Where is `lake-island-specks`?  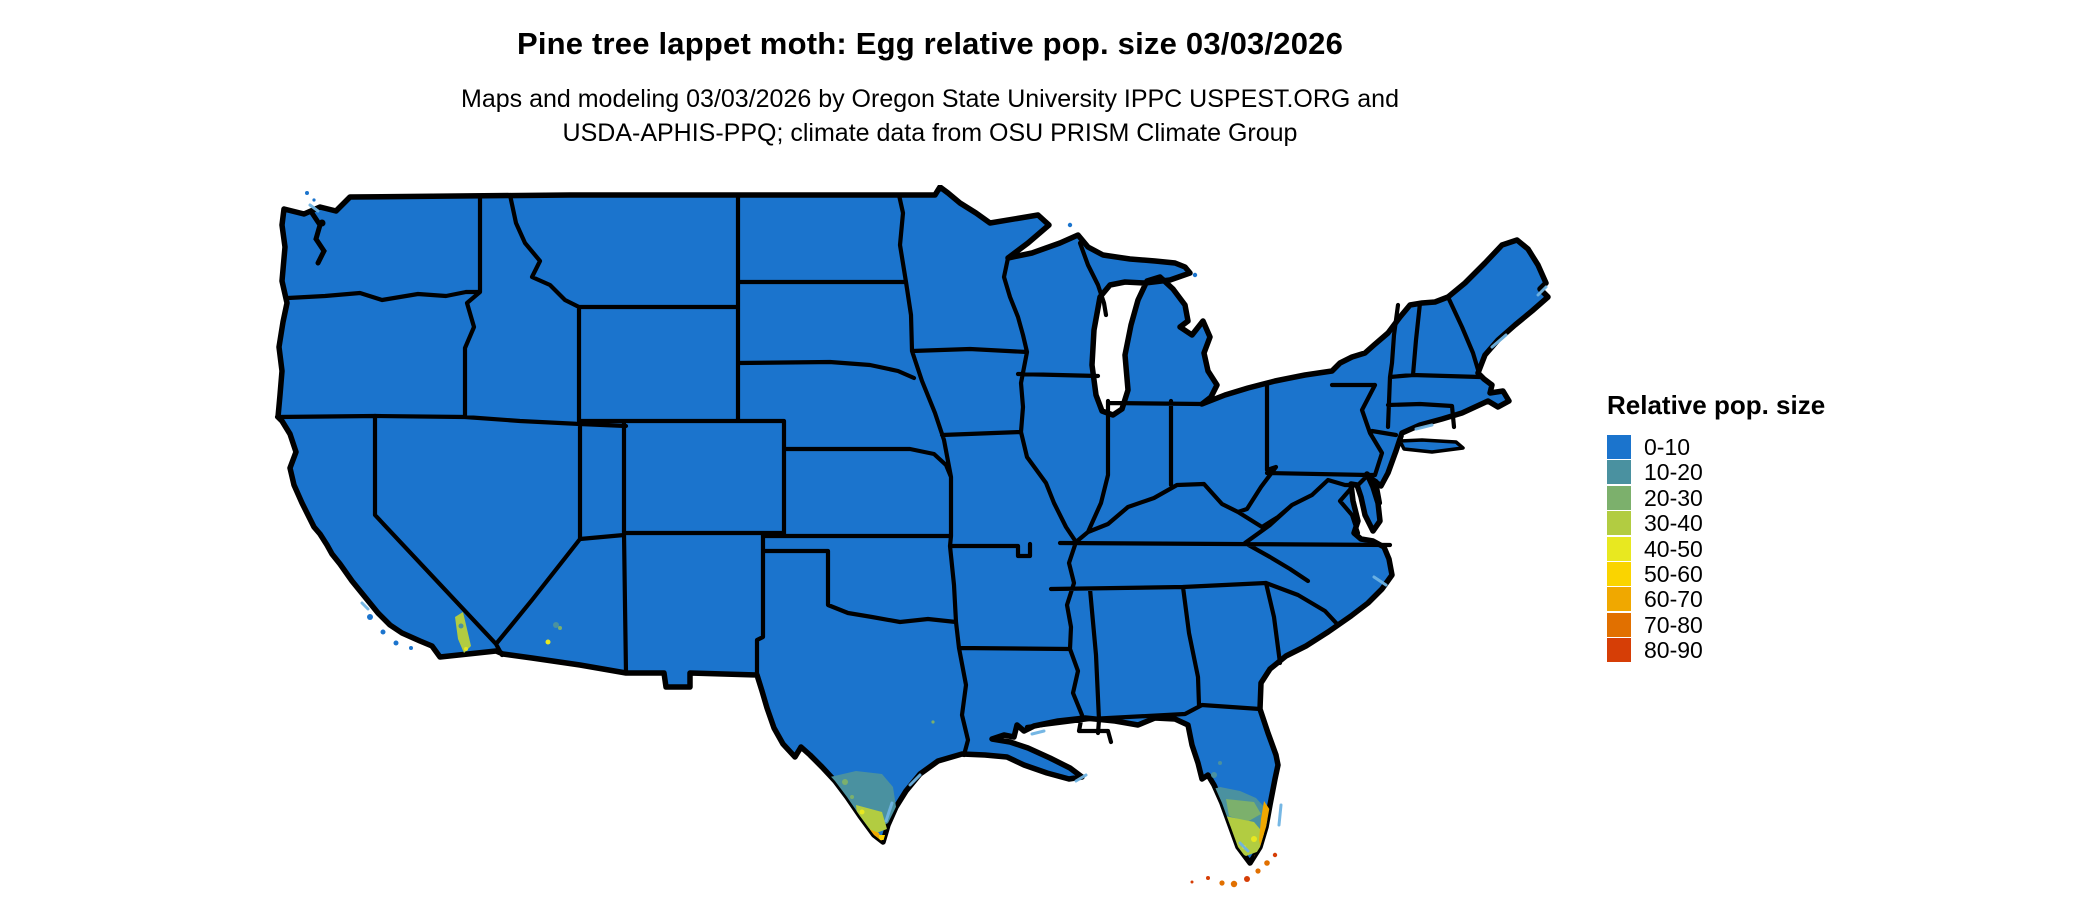 lake-island-specks is located at coordinates (751, 234).